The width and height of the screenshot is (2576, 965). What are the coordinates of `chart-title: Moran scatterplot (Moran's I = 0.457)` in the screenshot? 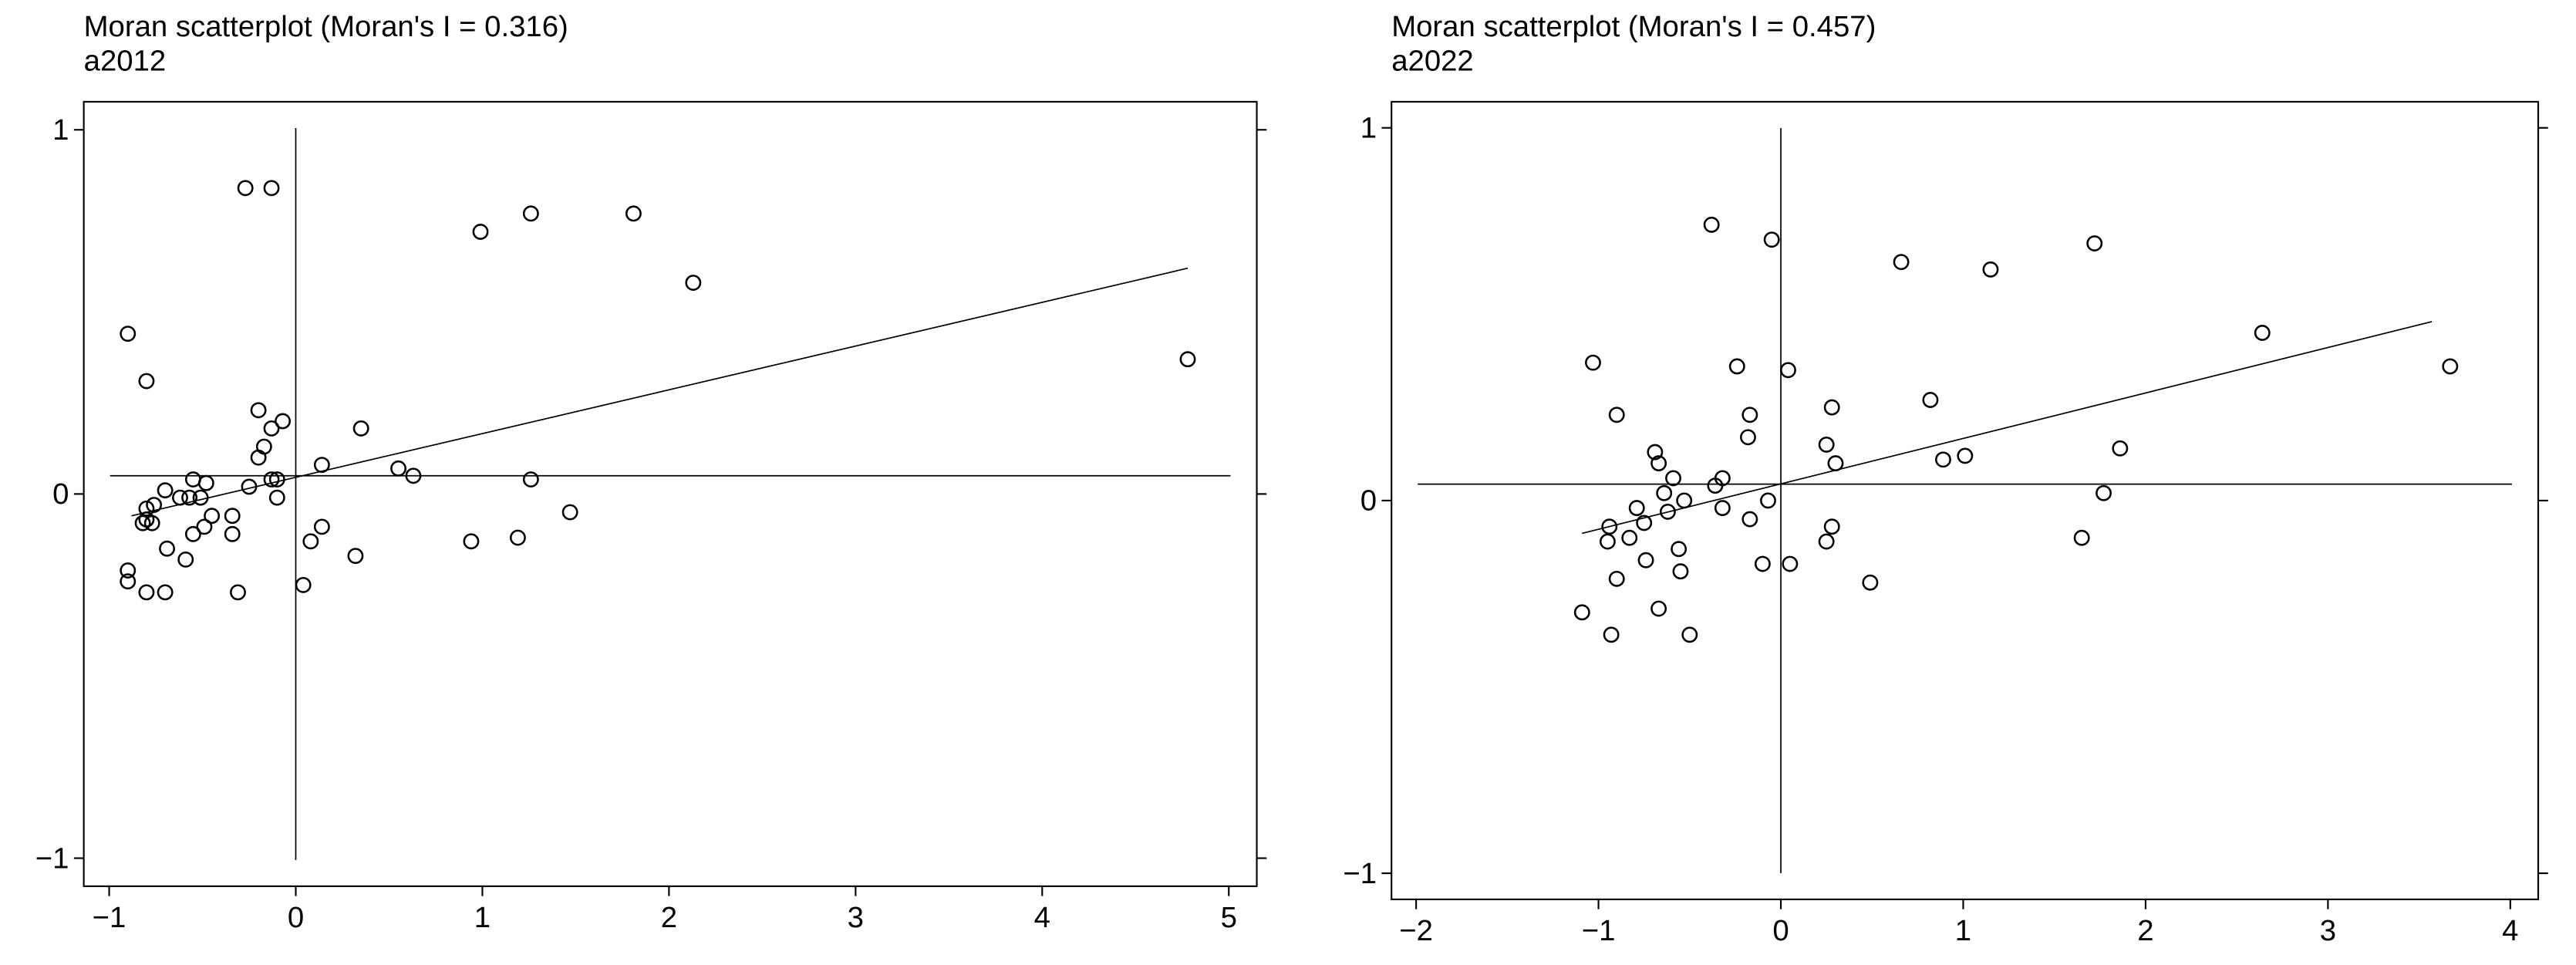 It's located at (1633, 26).